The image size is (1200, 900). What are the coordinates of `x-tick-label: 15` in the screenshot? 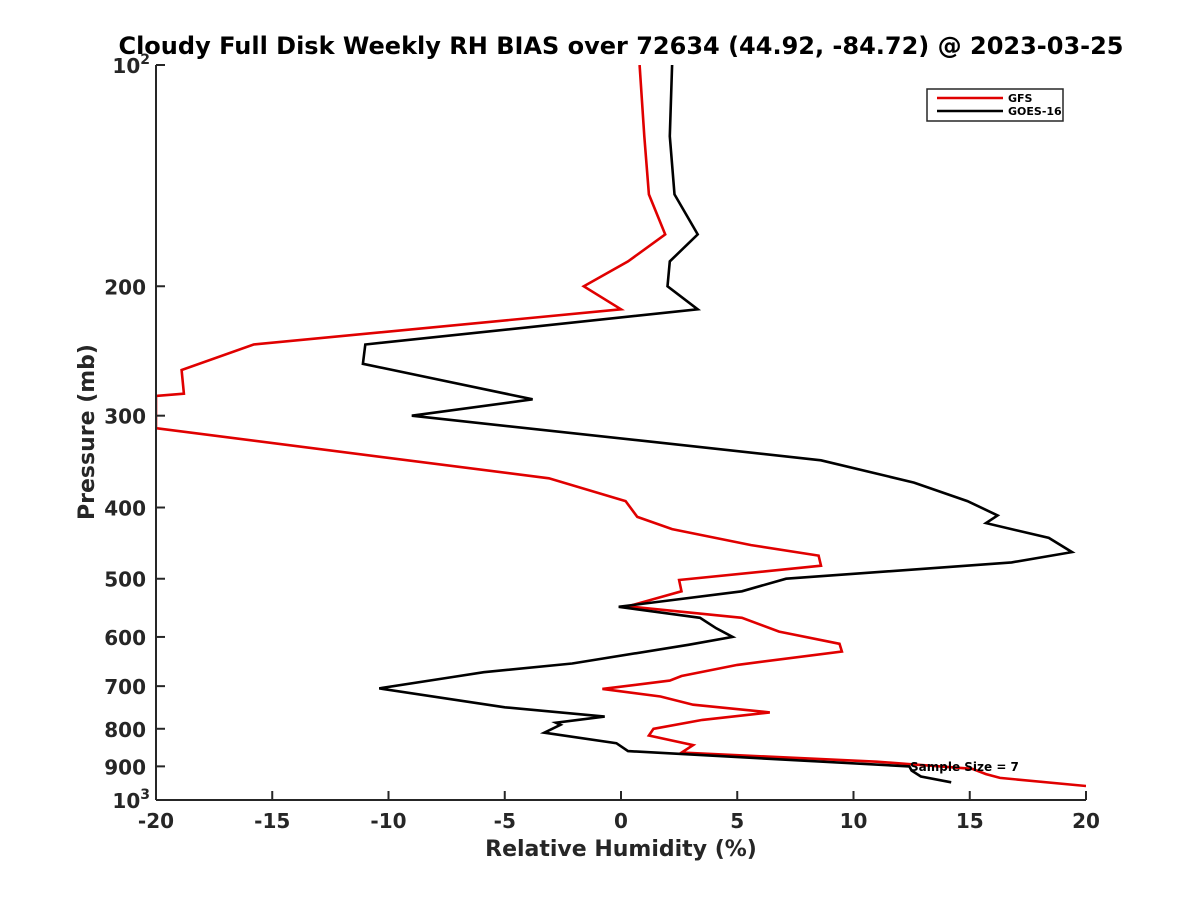 It's located at (970, 821).